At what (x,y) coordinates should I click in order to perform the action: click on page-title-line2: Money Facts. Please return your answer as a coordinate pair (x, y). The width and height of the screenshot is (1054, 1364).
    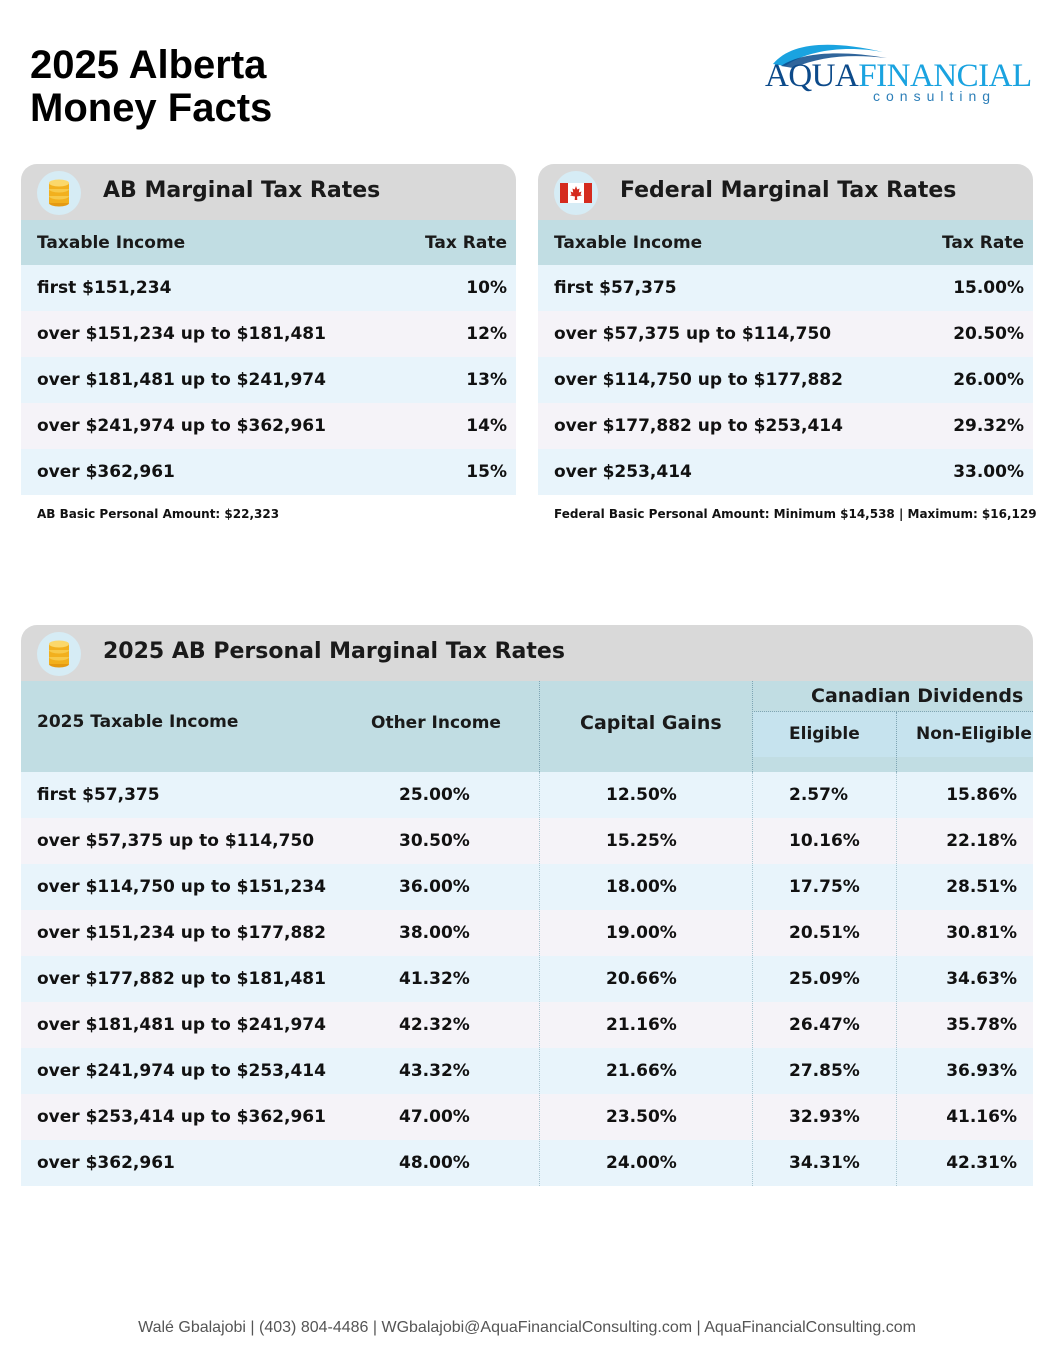
    Looking at the image, I should click on (151, 108).